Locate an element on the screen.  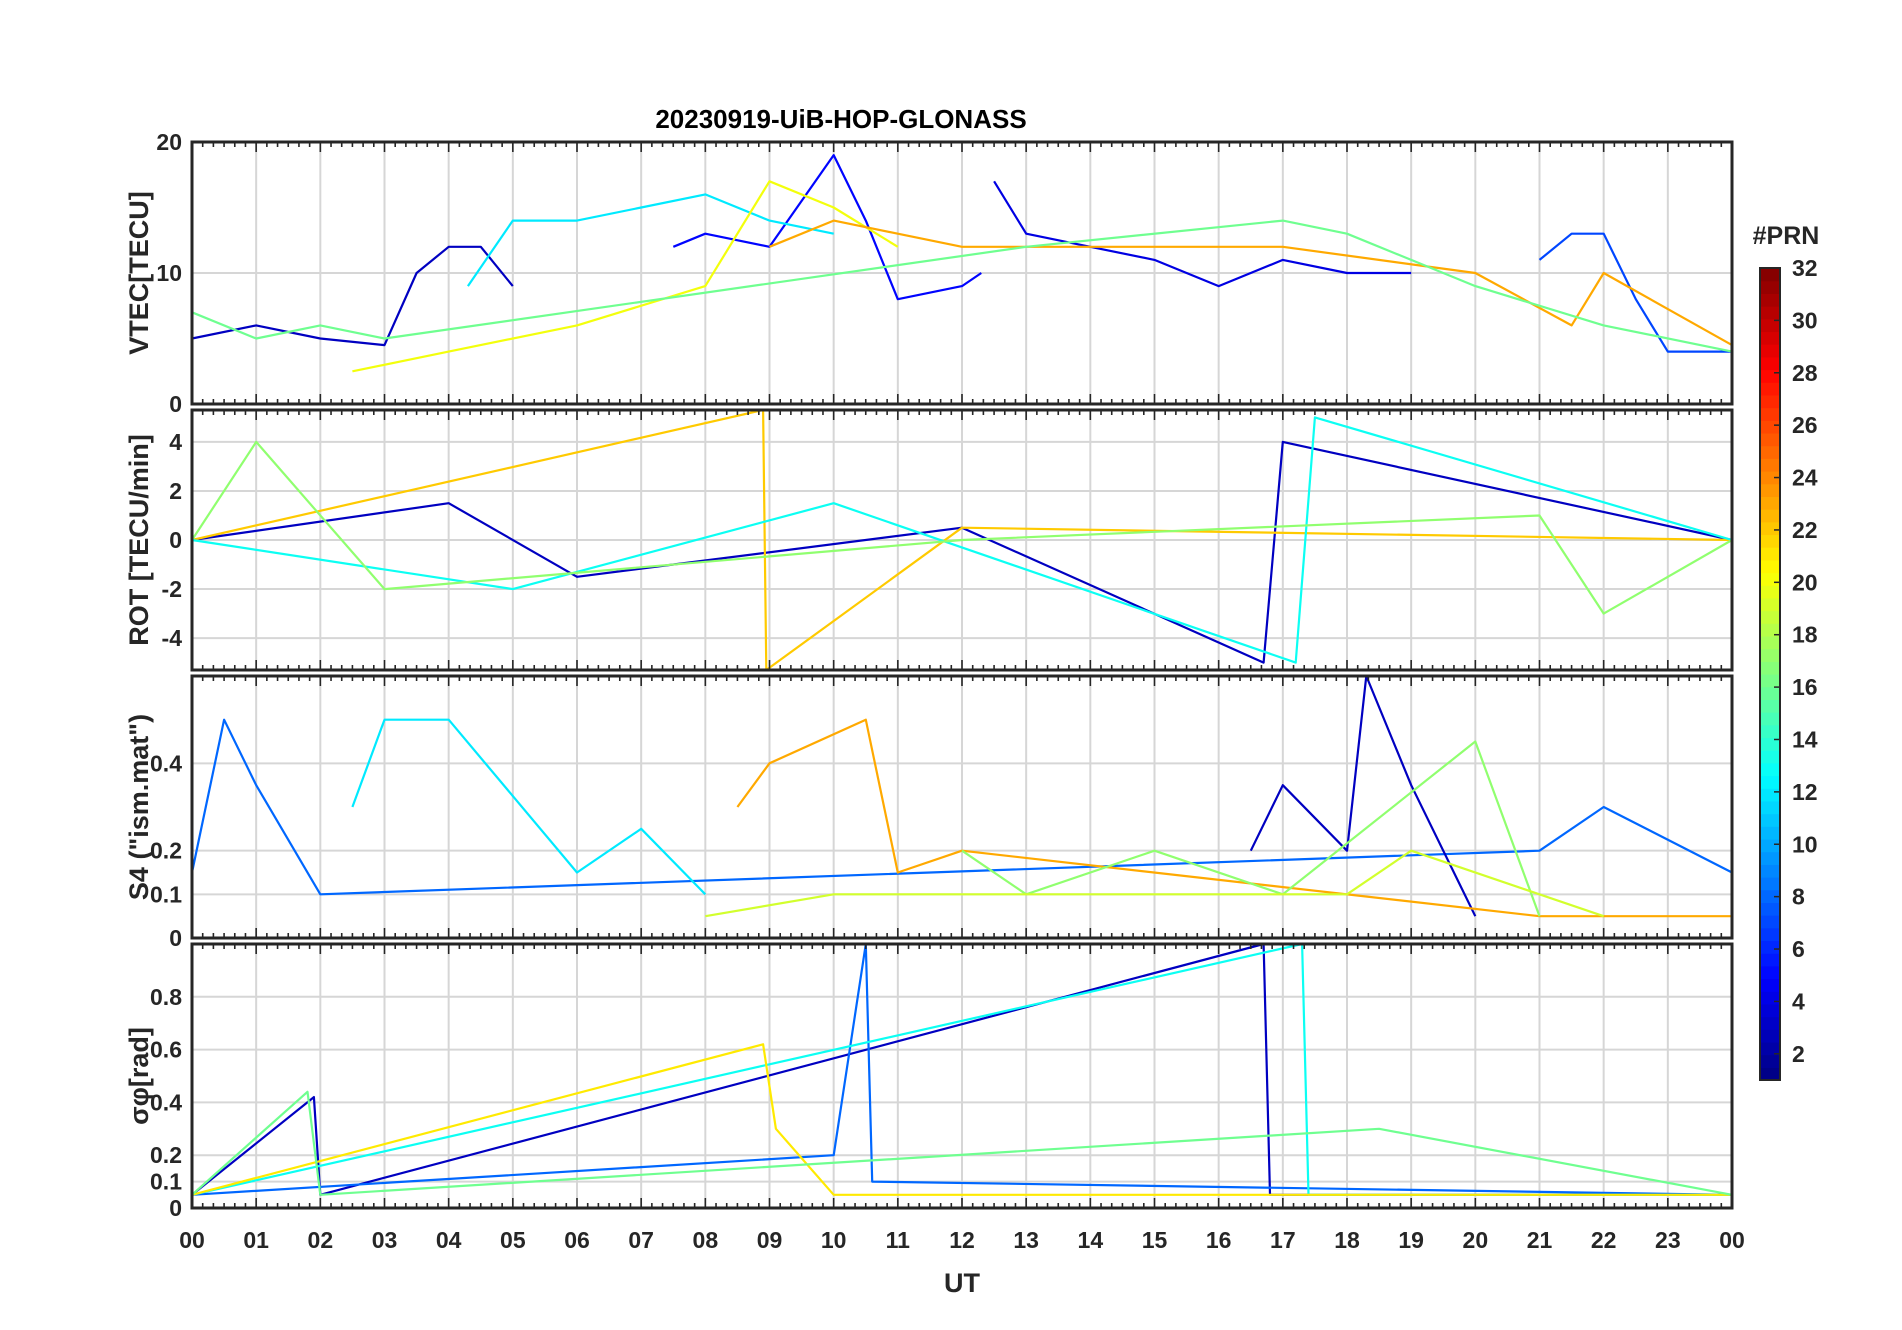
y-axis-label: VTEC[TECU] is located at coordinates (139, 273).